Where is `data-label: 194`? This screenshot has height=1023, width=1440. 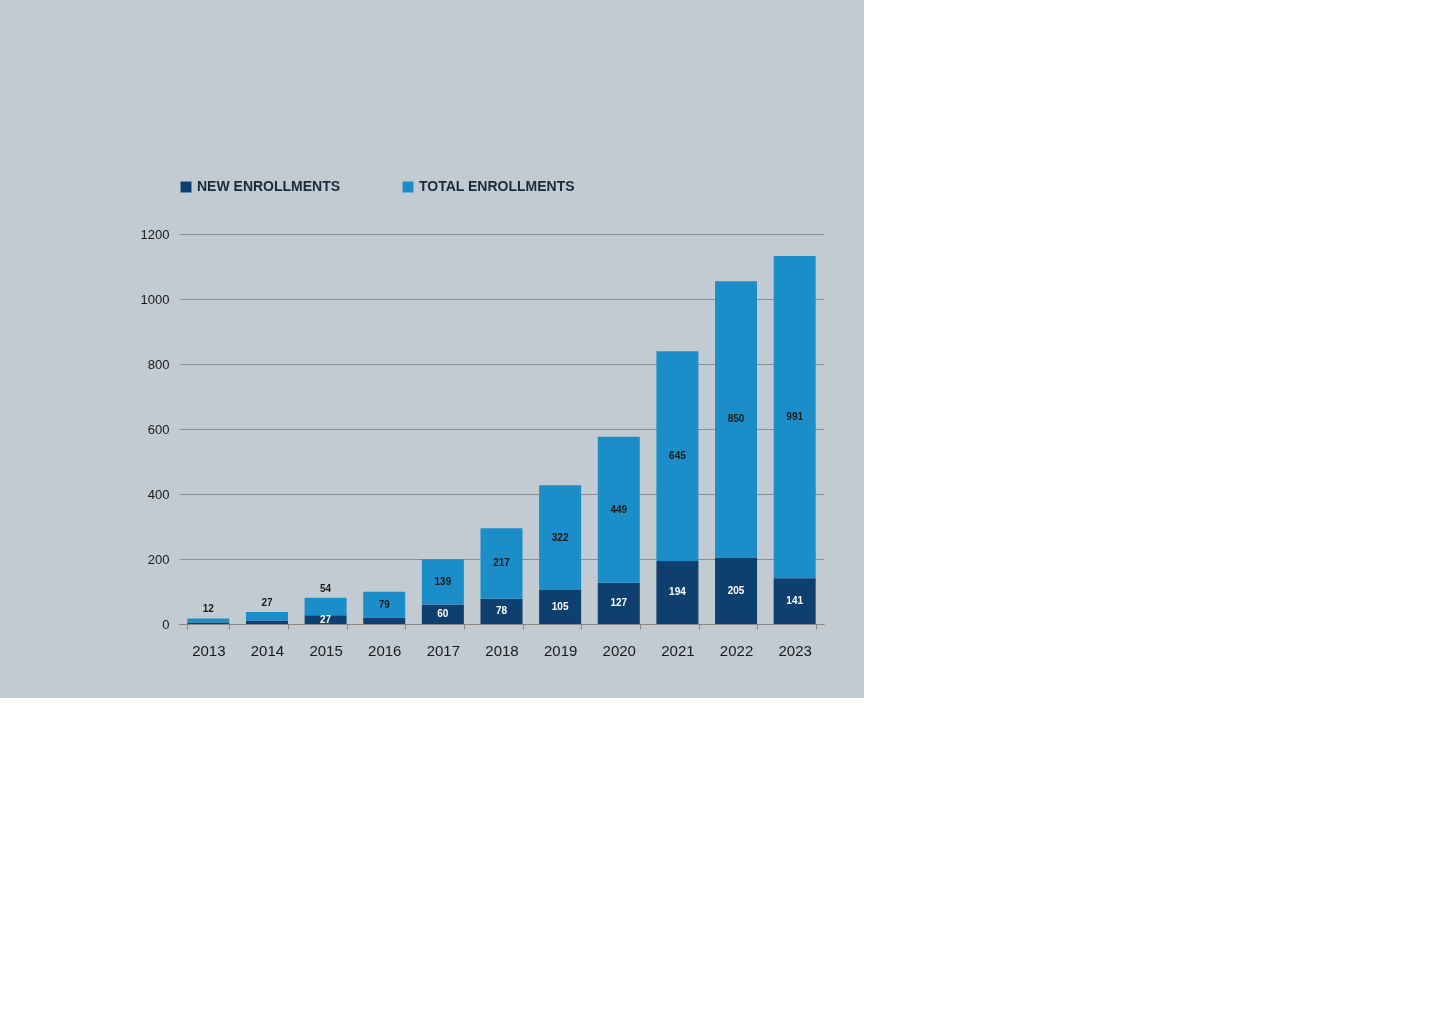
data-label: 194 is located at coordinates (678, 592).